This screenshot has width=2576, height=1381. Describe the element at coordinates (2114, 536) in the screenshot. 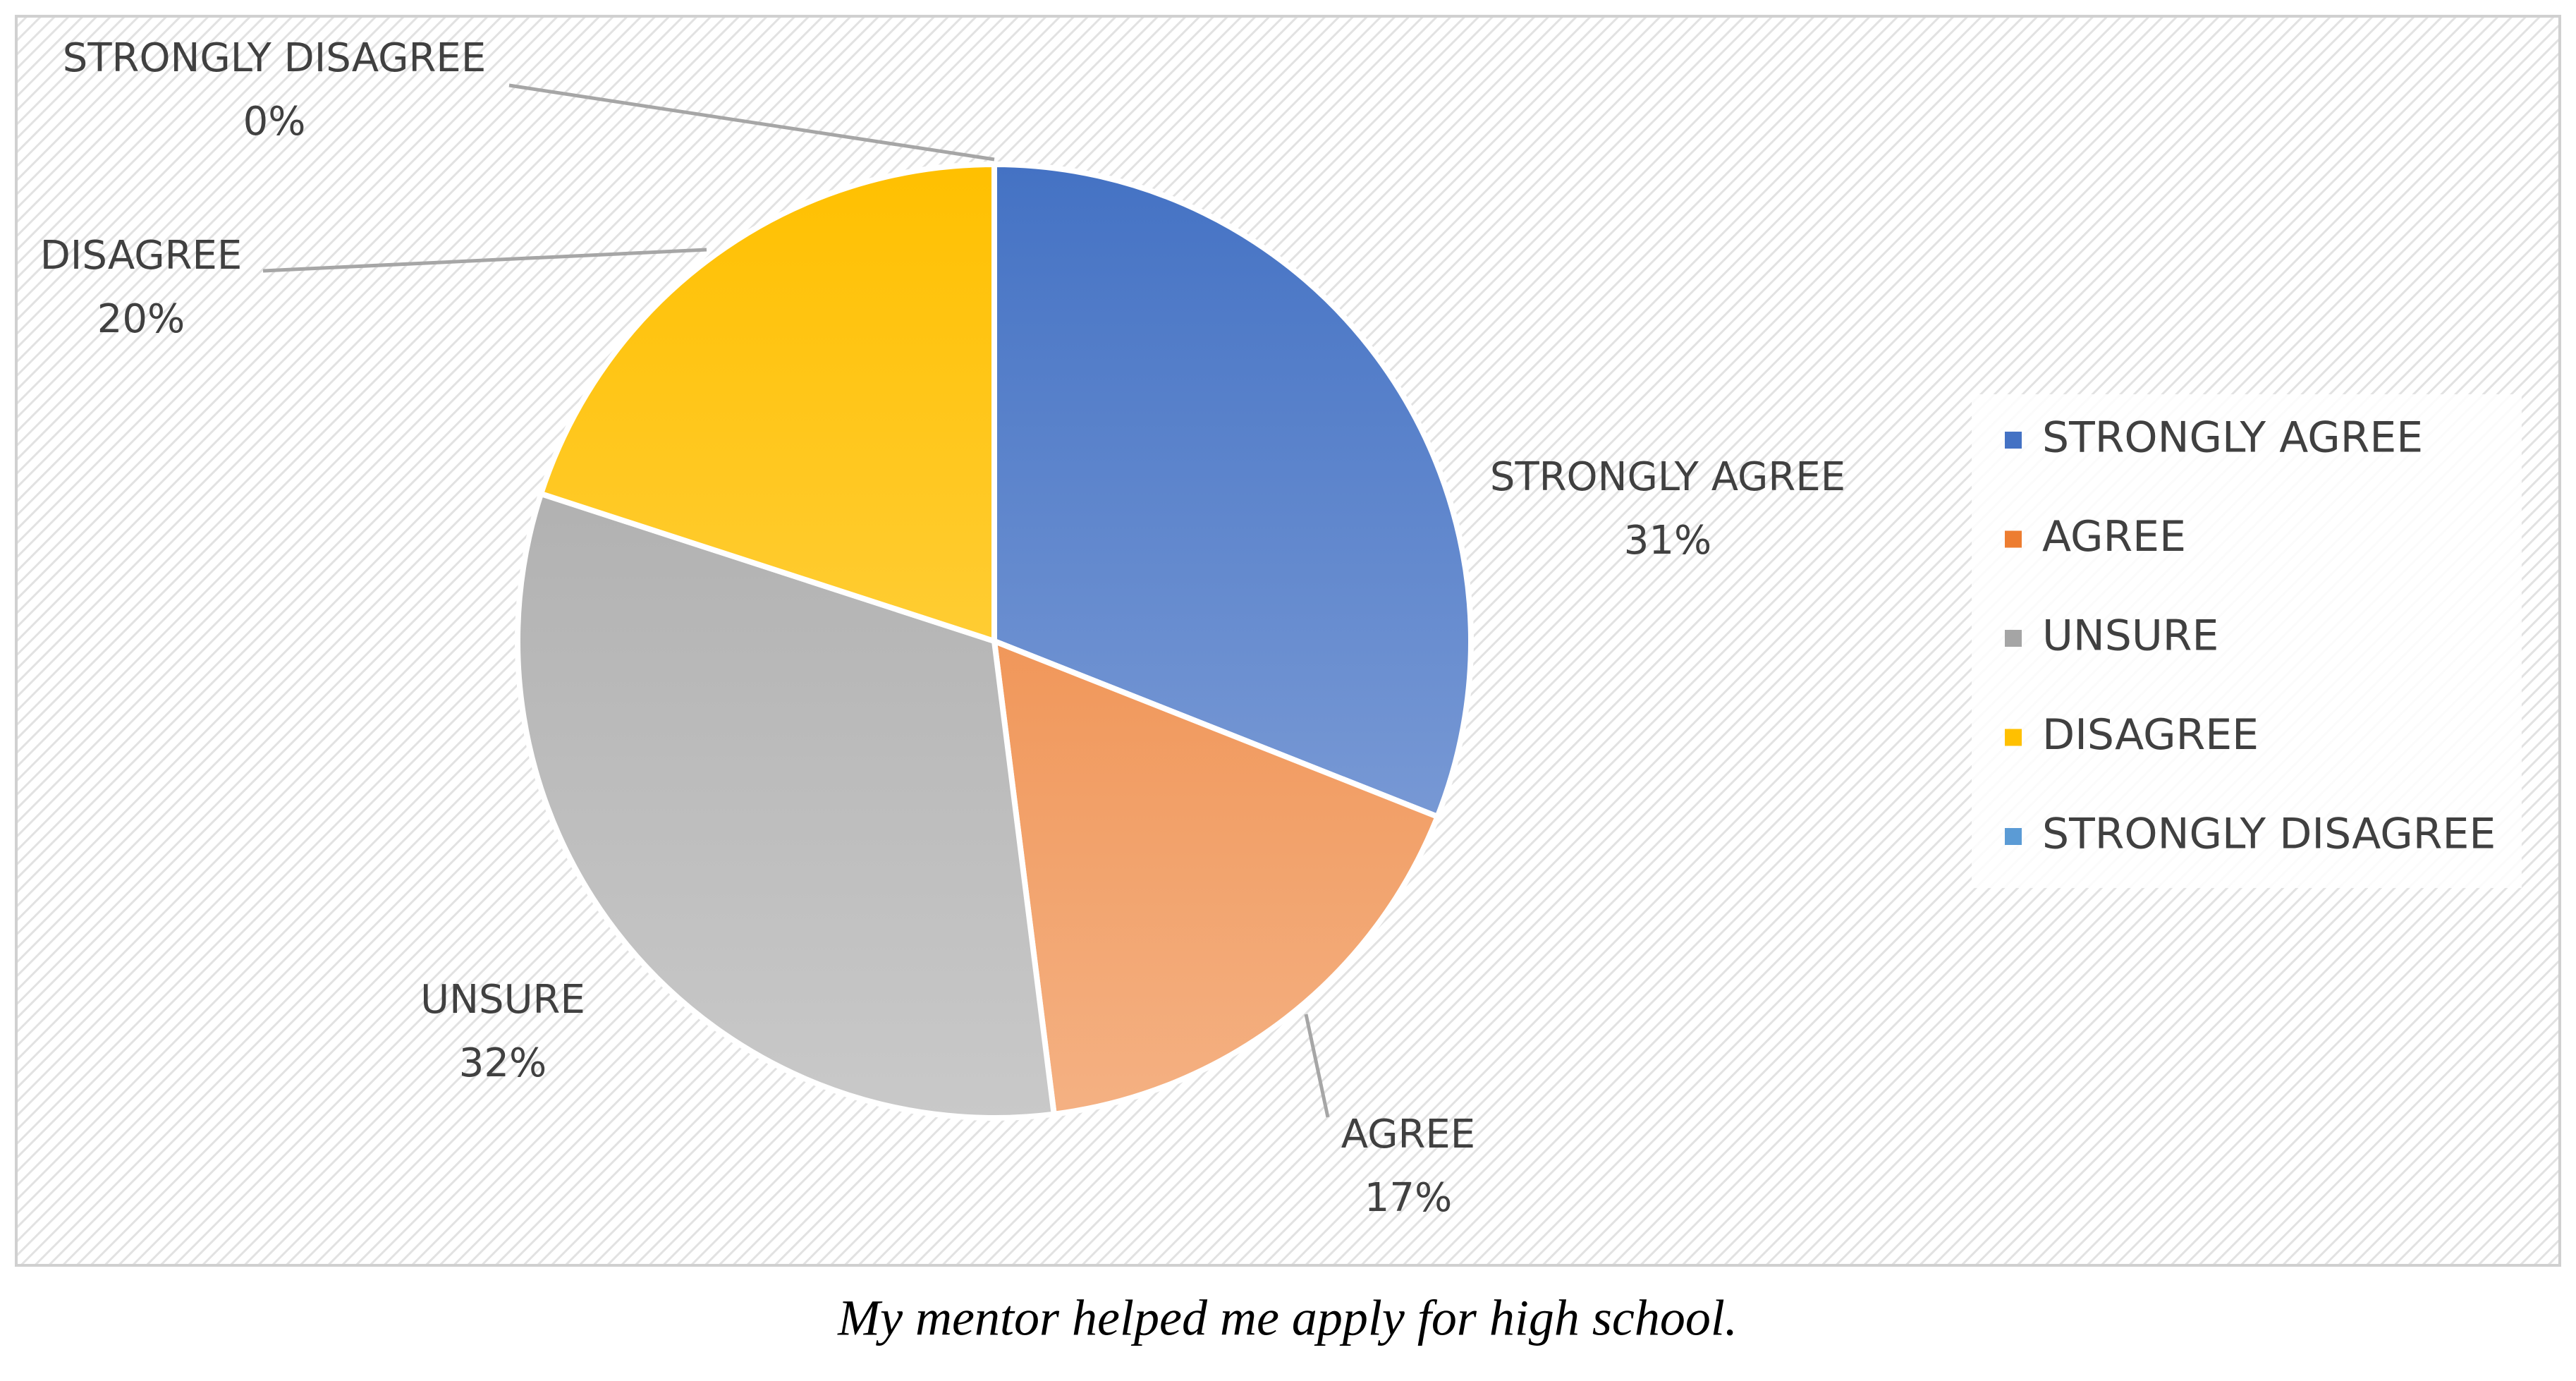

I see `legend-label: AGREE` at that location.